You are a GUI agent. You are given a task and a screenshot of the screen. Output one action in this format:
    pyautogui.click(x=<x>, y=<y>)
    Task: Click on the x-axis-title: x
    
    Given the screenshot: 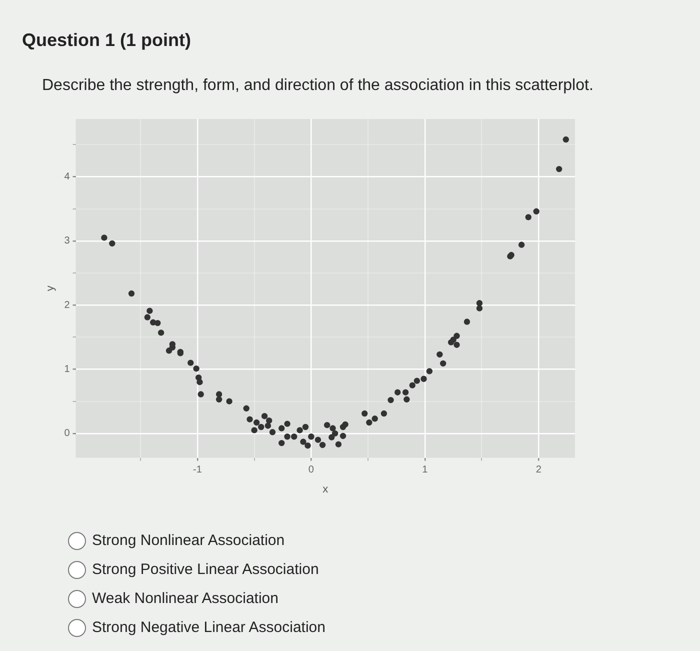 What is the action you would take?
    pyautogui.click(x=325, y=489)
    